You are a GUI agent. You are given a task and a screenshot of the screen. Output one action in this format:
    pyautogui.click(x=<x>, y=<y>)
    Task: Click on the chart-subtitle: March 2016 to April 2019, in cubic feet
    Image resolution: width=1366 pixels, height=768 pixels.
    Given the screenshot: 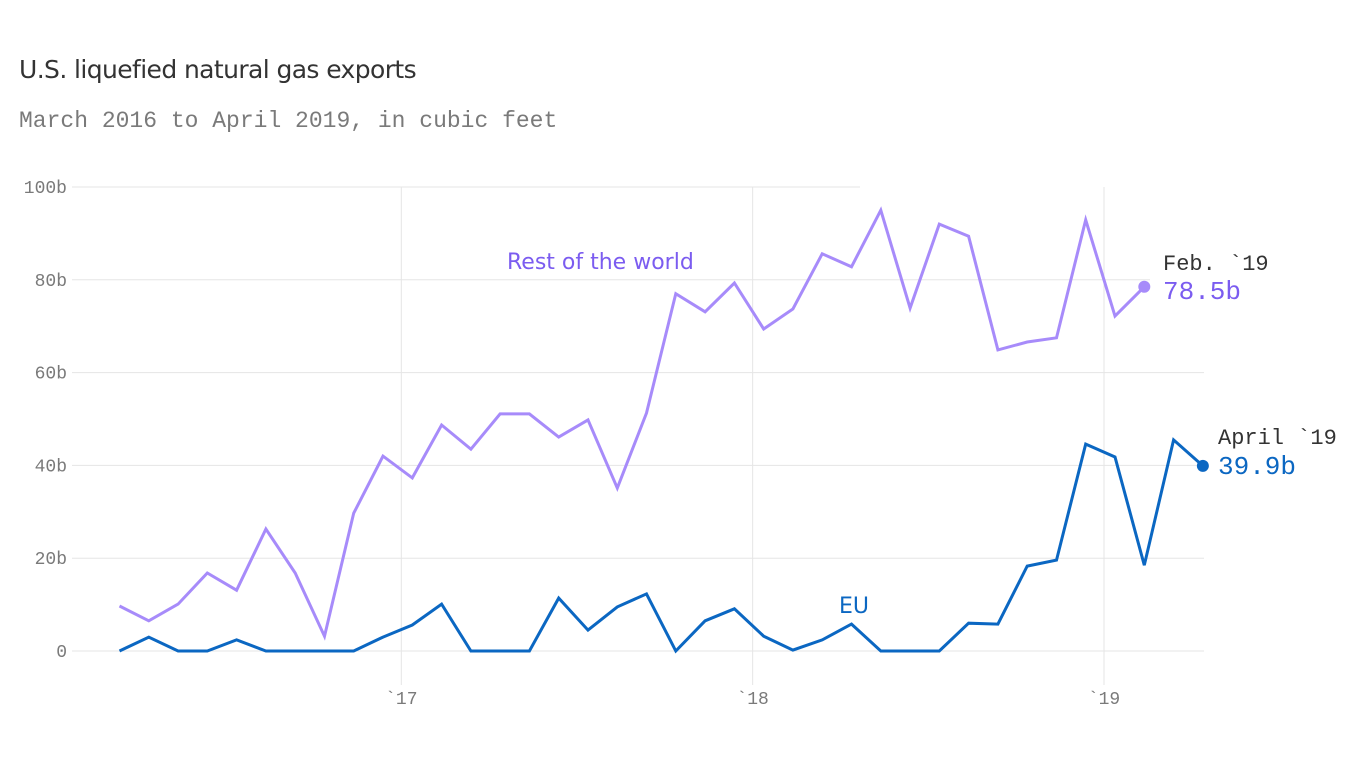 What is the action you would take?
    pyautogui.click(x=288, y=121)
    